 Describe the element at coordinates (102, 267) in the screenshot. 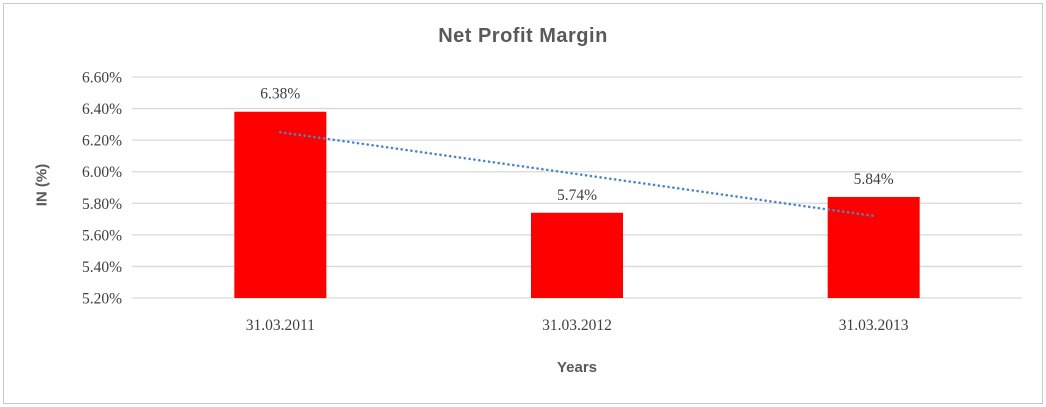

I see `y-tick-label: 5.40%` at that location.